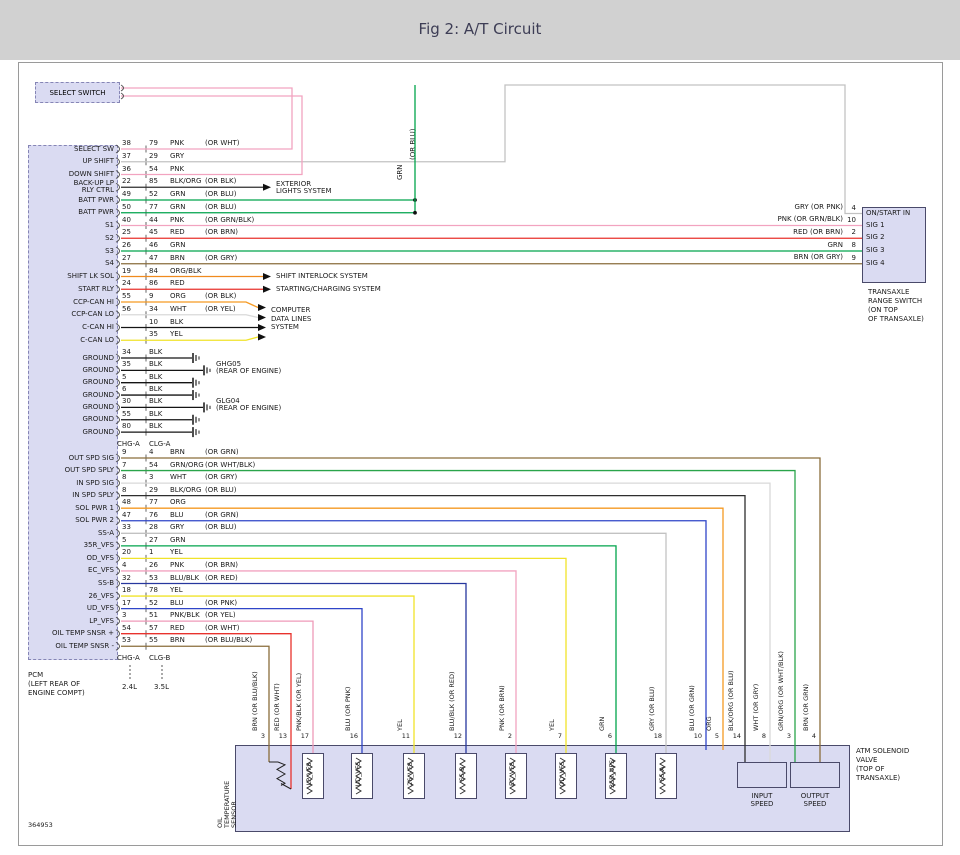 Image resolution: width=960 pixels, height=855 pixels. I want to click on range-switch-row-label: SIG 3, so click(875, 250).